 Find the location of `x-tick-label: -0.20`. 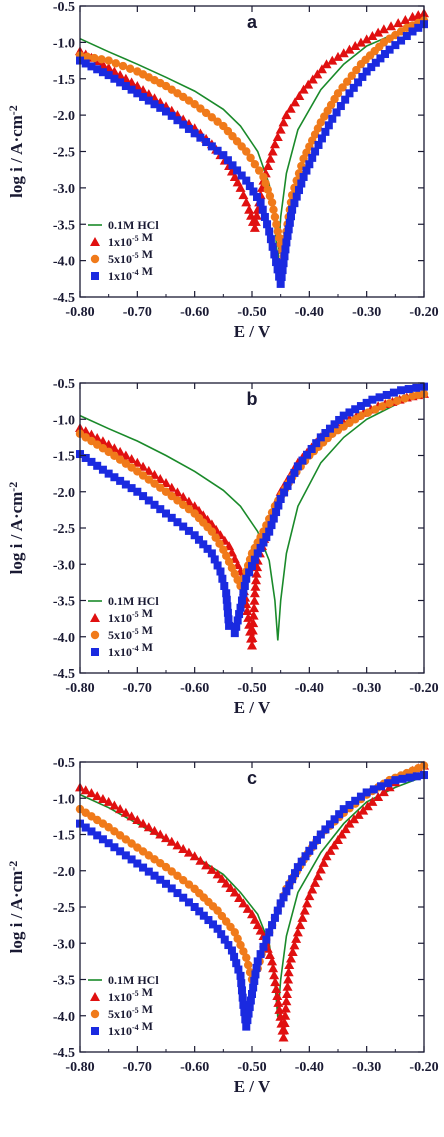

x-tick-label: -0.20 is located at coordinates (423, 1067).